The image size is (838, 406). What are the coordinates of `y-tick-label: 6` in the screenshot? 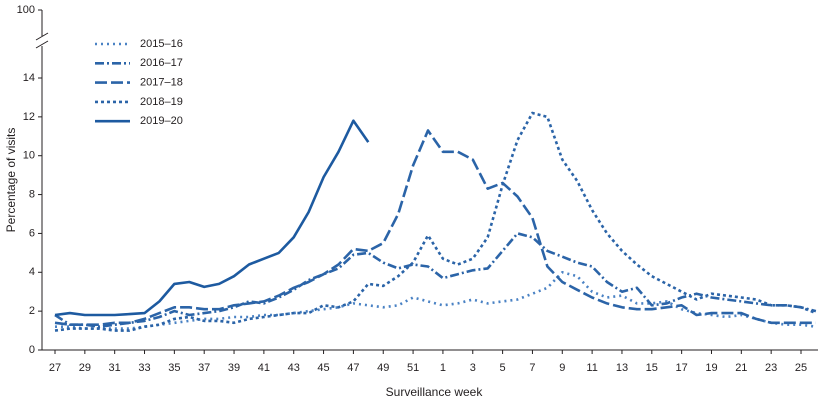 It's located at (32, 233).